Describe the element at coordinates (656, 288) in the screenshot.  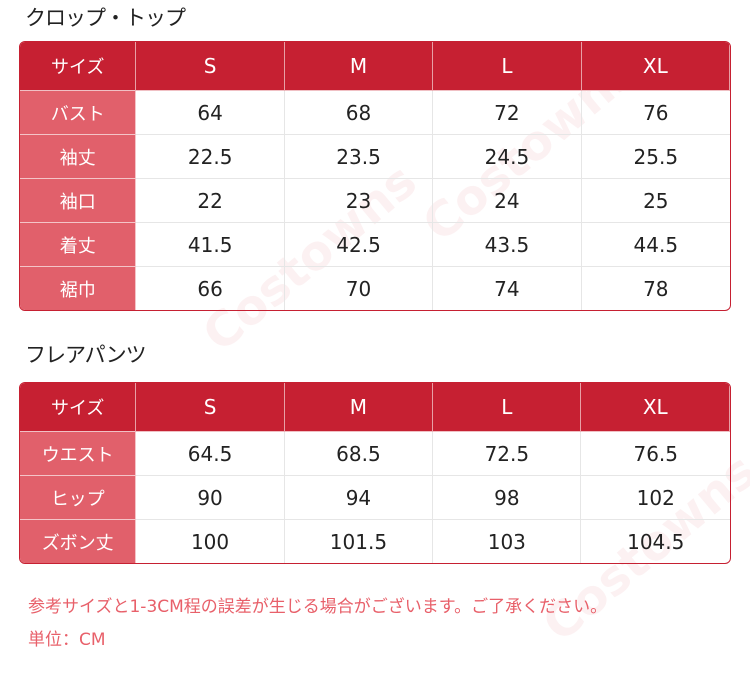
I see `table-cell: 78` at that location.